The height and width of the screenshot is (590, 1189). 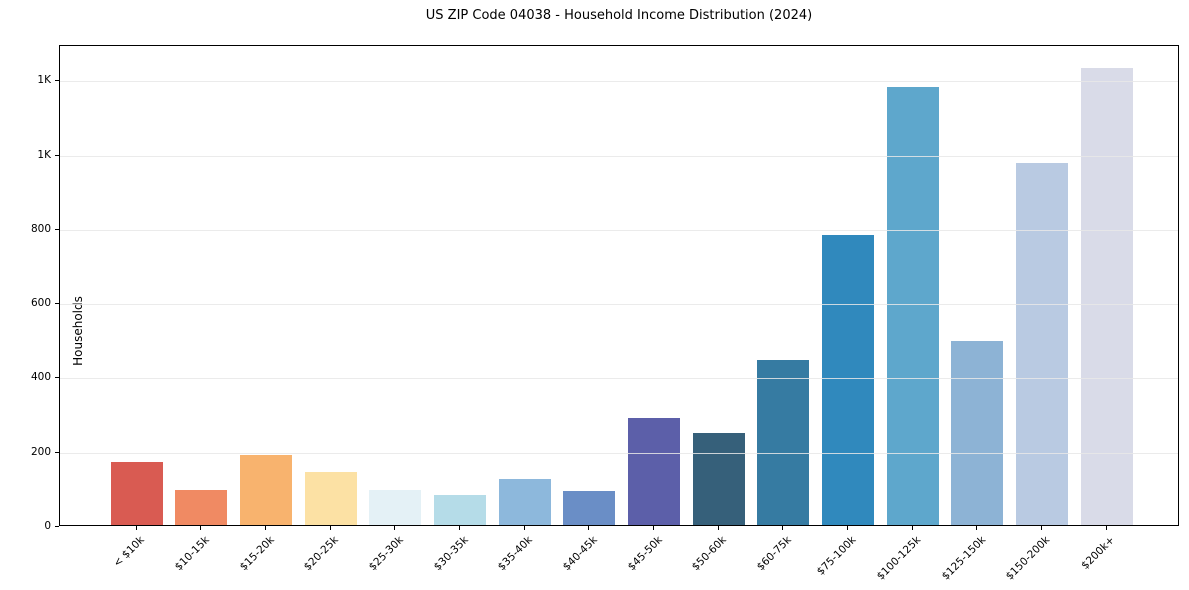 I want to click on x-tick-mark-$20-25k, so click(x=330, y=528).